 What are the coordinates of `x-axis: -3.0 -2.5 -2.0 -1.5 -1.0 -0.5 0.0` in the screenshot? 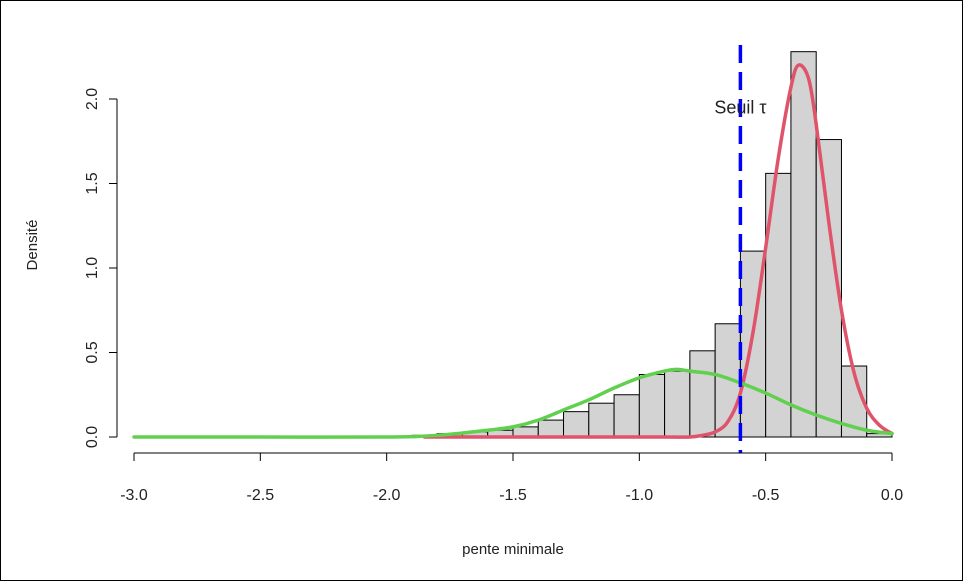 It's located at (511, 478).